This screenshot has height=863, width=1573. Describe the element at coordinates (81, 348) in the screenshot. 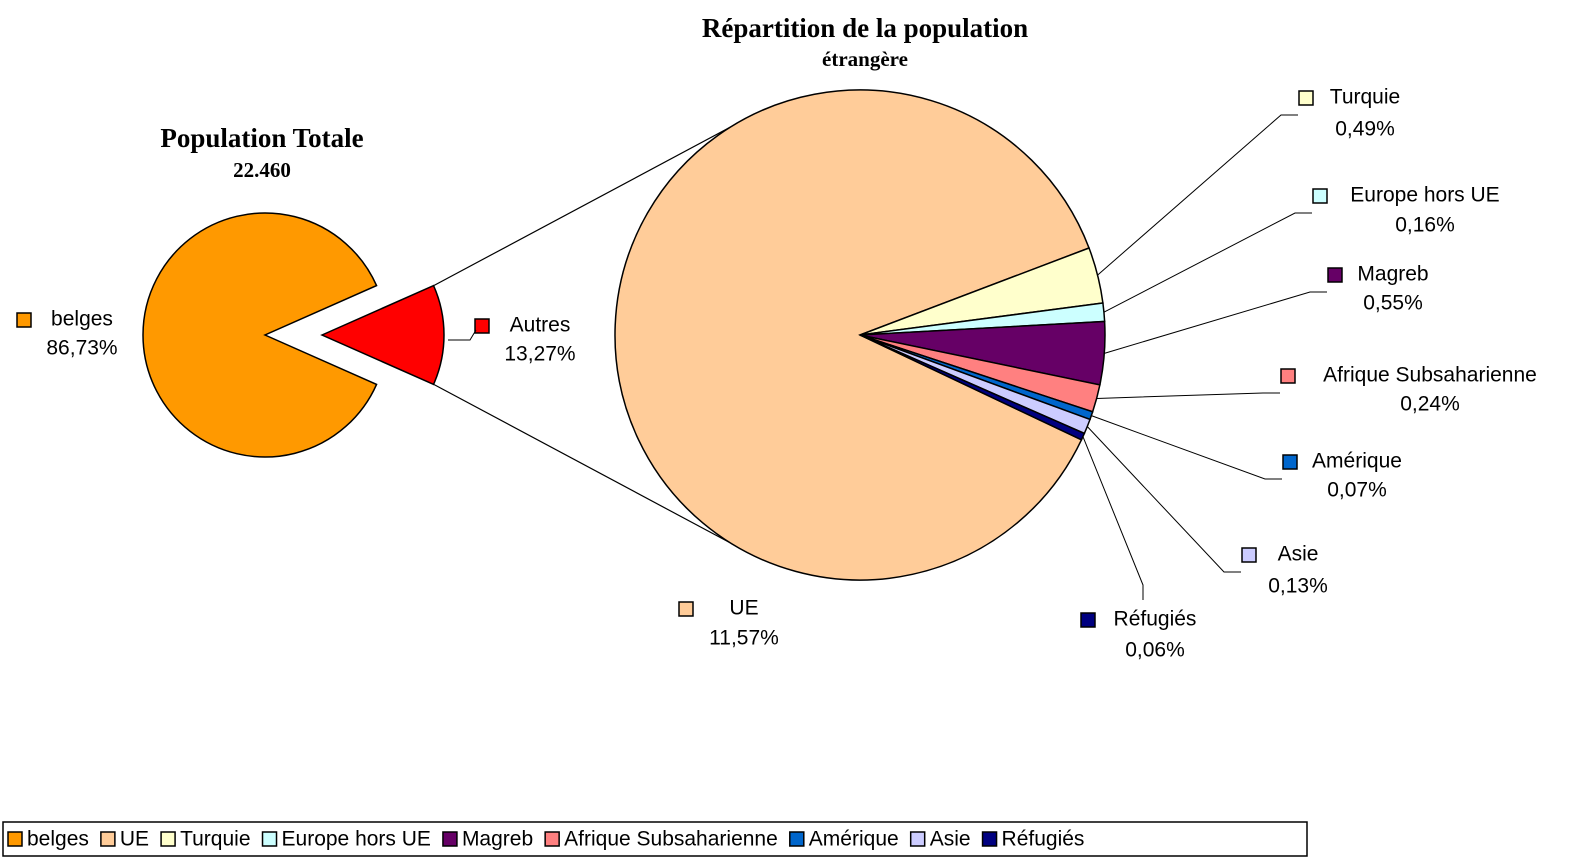

I see `data-label: 86,73%` at that location.